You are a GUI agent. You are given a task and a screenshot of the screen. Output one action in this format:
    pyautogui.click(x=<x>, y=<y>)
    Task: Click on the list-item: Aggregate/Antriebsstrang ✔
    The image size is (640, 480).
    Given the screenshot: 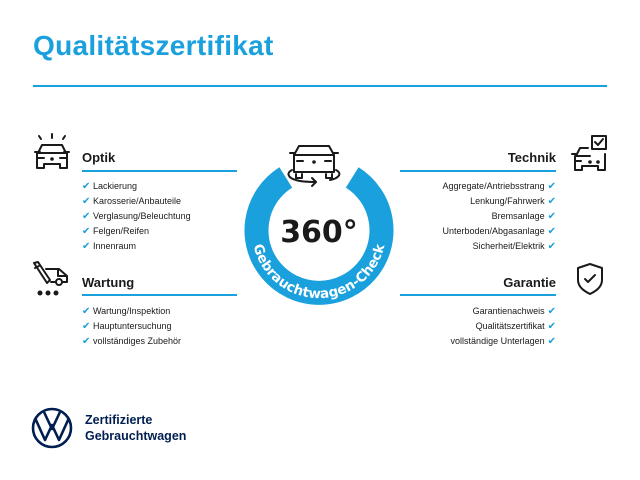 What is the action you would take?
    pyautogui.click(x=499, y=186)
    